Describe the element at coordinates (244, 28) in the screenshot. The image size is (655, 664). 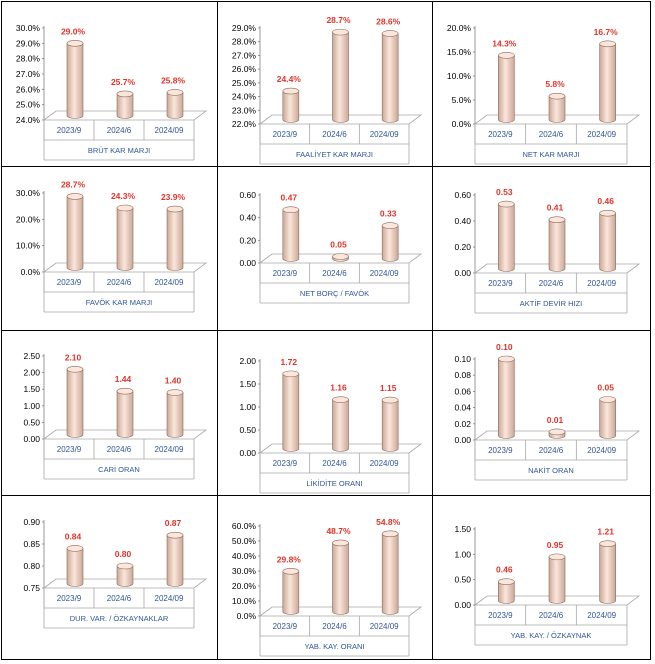
I see `y-tick-label: 29.0%` at that location.